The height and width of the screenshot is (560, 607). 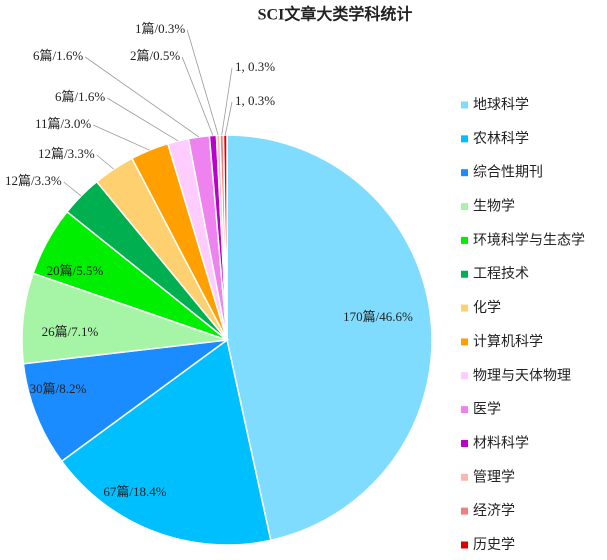 I want to click on legend-label: 工程技术, so click(x=501, y=274).